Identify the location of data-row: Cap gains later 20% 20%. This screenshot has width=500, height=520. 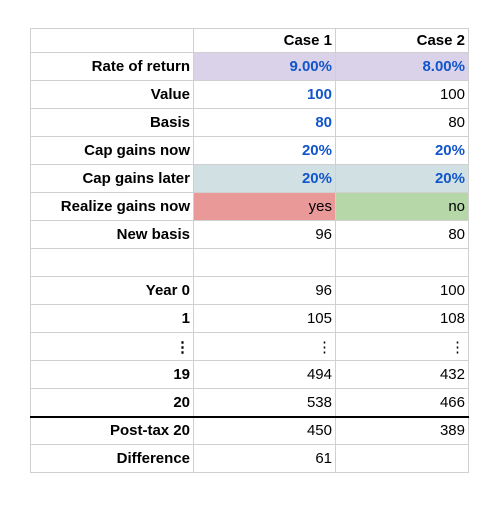
(249, 178).